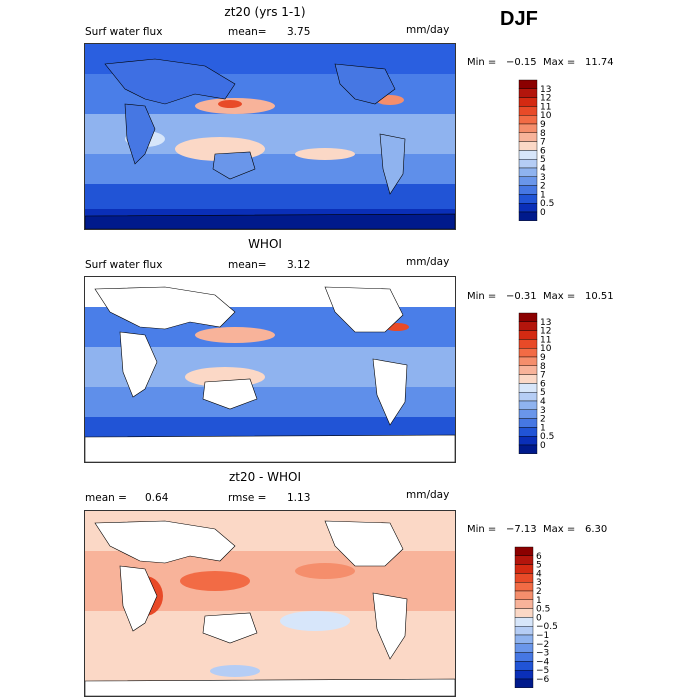  Describe the element at coordinates (299, 498) in the screenshot. I see `rmse-value: 1.13` at that location.